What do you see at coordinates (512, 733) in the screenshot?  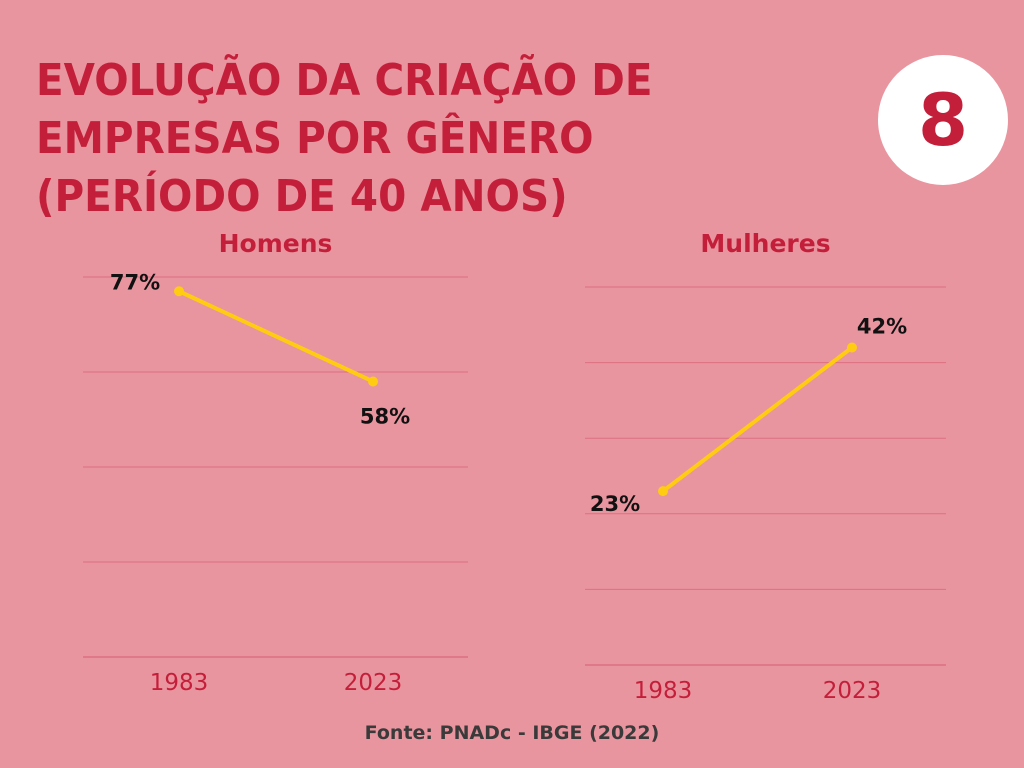 I see `source-note: Fonte: PNADc - IBGE (2022)` at bounding box center [512, 733].